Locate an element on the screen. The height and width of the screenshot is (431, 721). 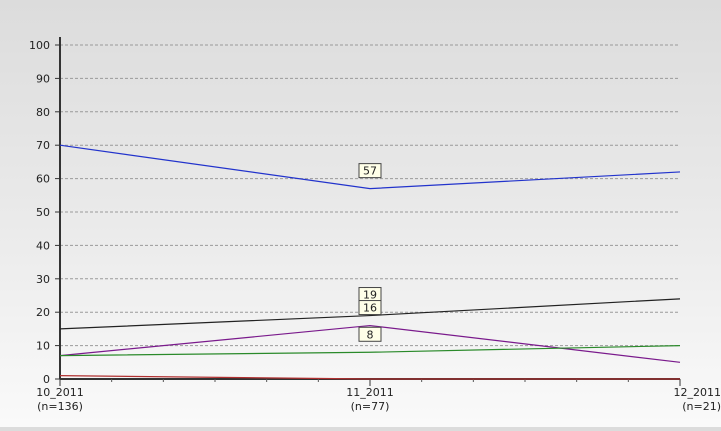
data-label: 16 is located at coordinates (370, 308).